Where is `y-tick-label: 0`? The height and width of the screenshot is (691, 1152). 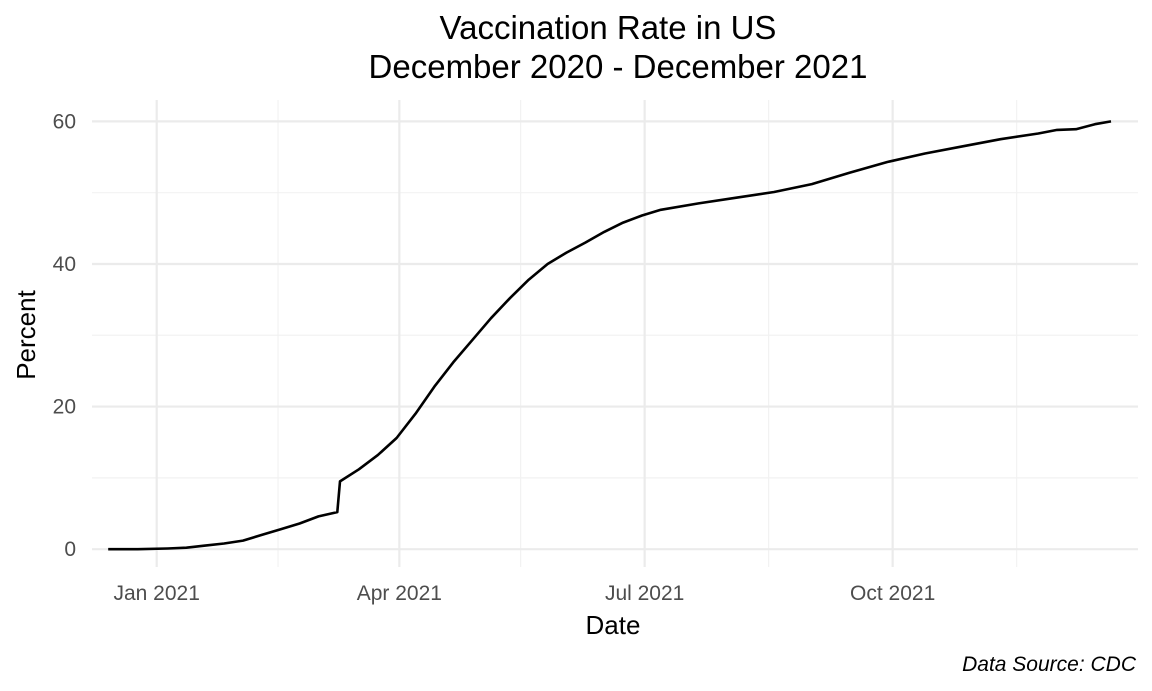
y-tick-label: 0 is located at coordinates (70, 549).